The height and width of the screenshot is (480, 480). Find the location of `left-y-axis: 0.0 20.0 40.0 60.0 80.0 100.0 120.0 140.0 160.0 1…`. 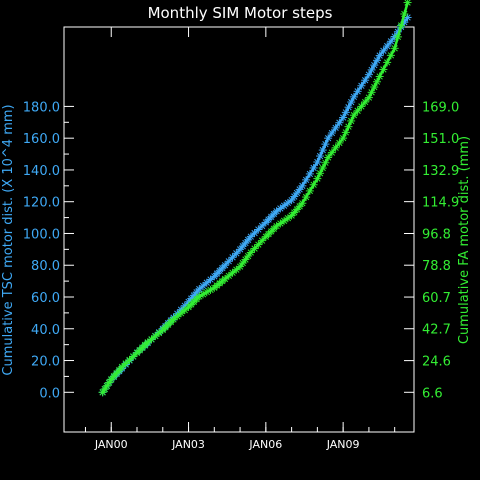

left-y-axis: 0.0 20.0 40.0 60.0 80.0 100.0 120.0 140.0 160.0 1… is located at coordinates (48, 250).